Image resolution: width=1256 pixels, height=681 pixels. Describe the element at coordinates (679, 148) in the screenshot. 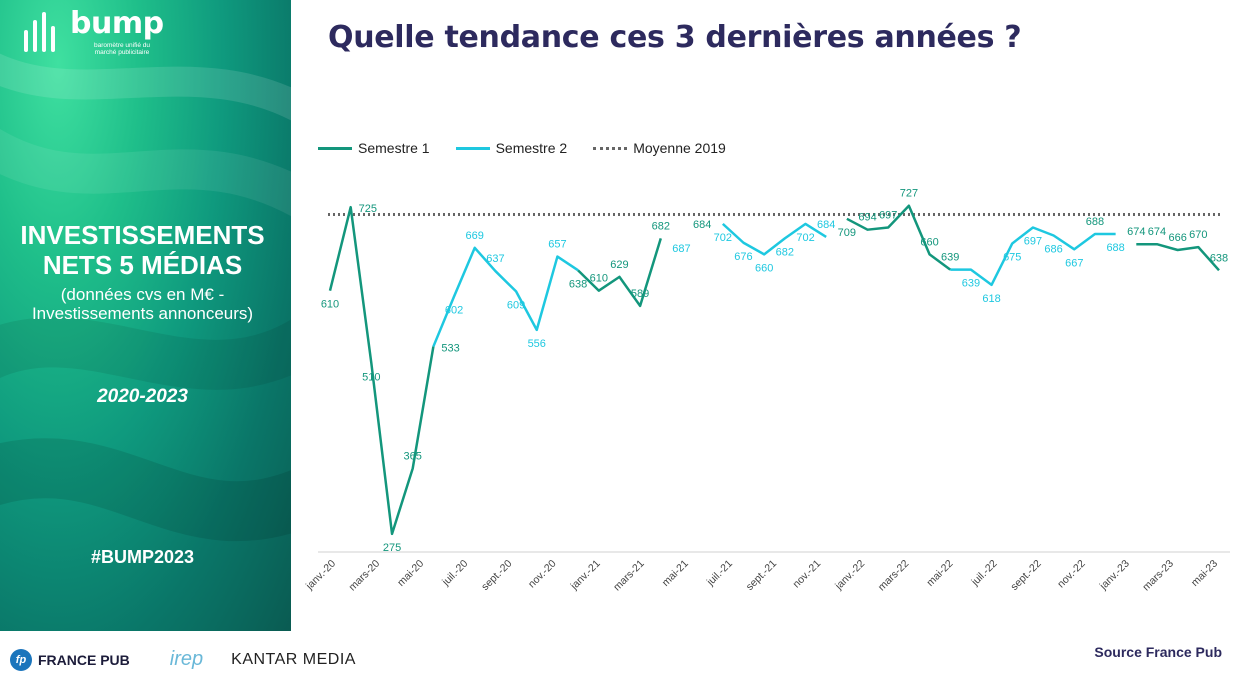

I see `legend-label-moyenne: Moyenne 2019` at that location.